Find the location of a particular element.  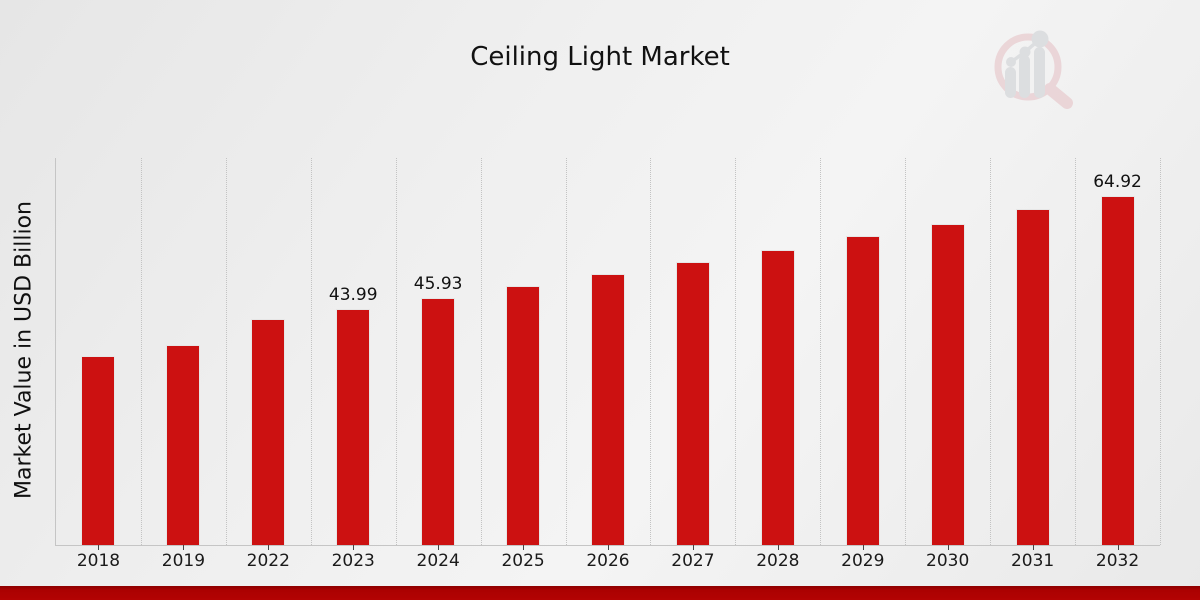

bar-2024 is located at coordinates (438, 421).